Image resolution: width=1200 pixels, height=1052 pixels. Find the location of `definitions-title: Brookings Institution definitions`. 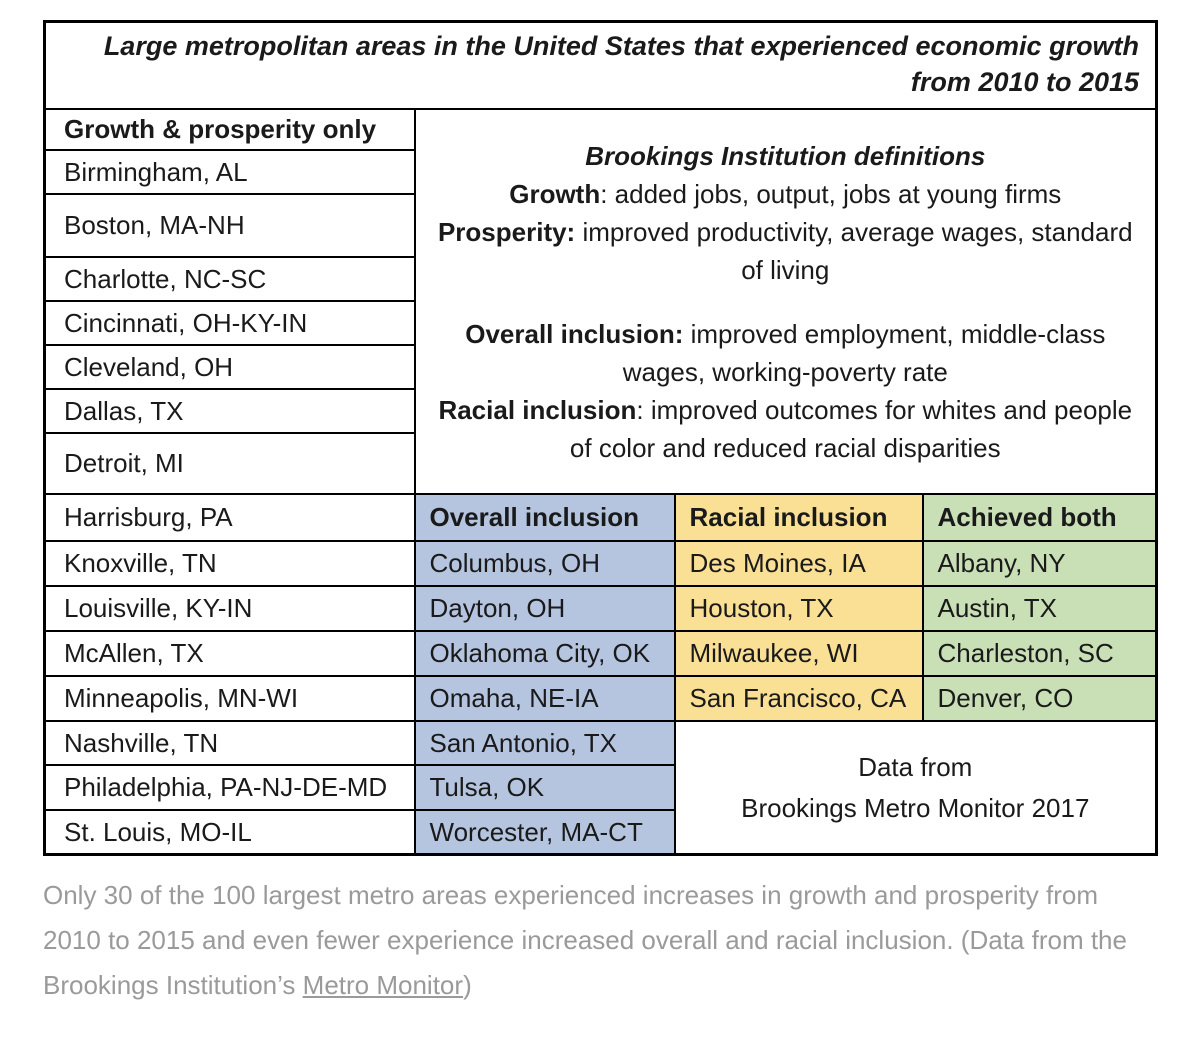

definitions-title: Brookings Institution definitions is located at coordinates (785, 155).